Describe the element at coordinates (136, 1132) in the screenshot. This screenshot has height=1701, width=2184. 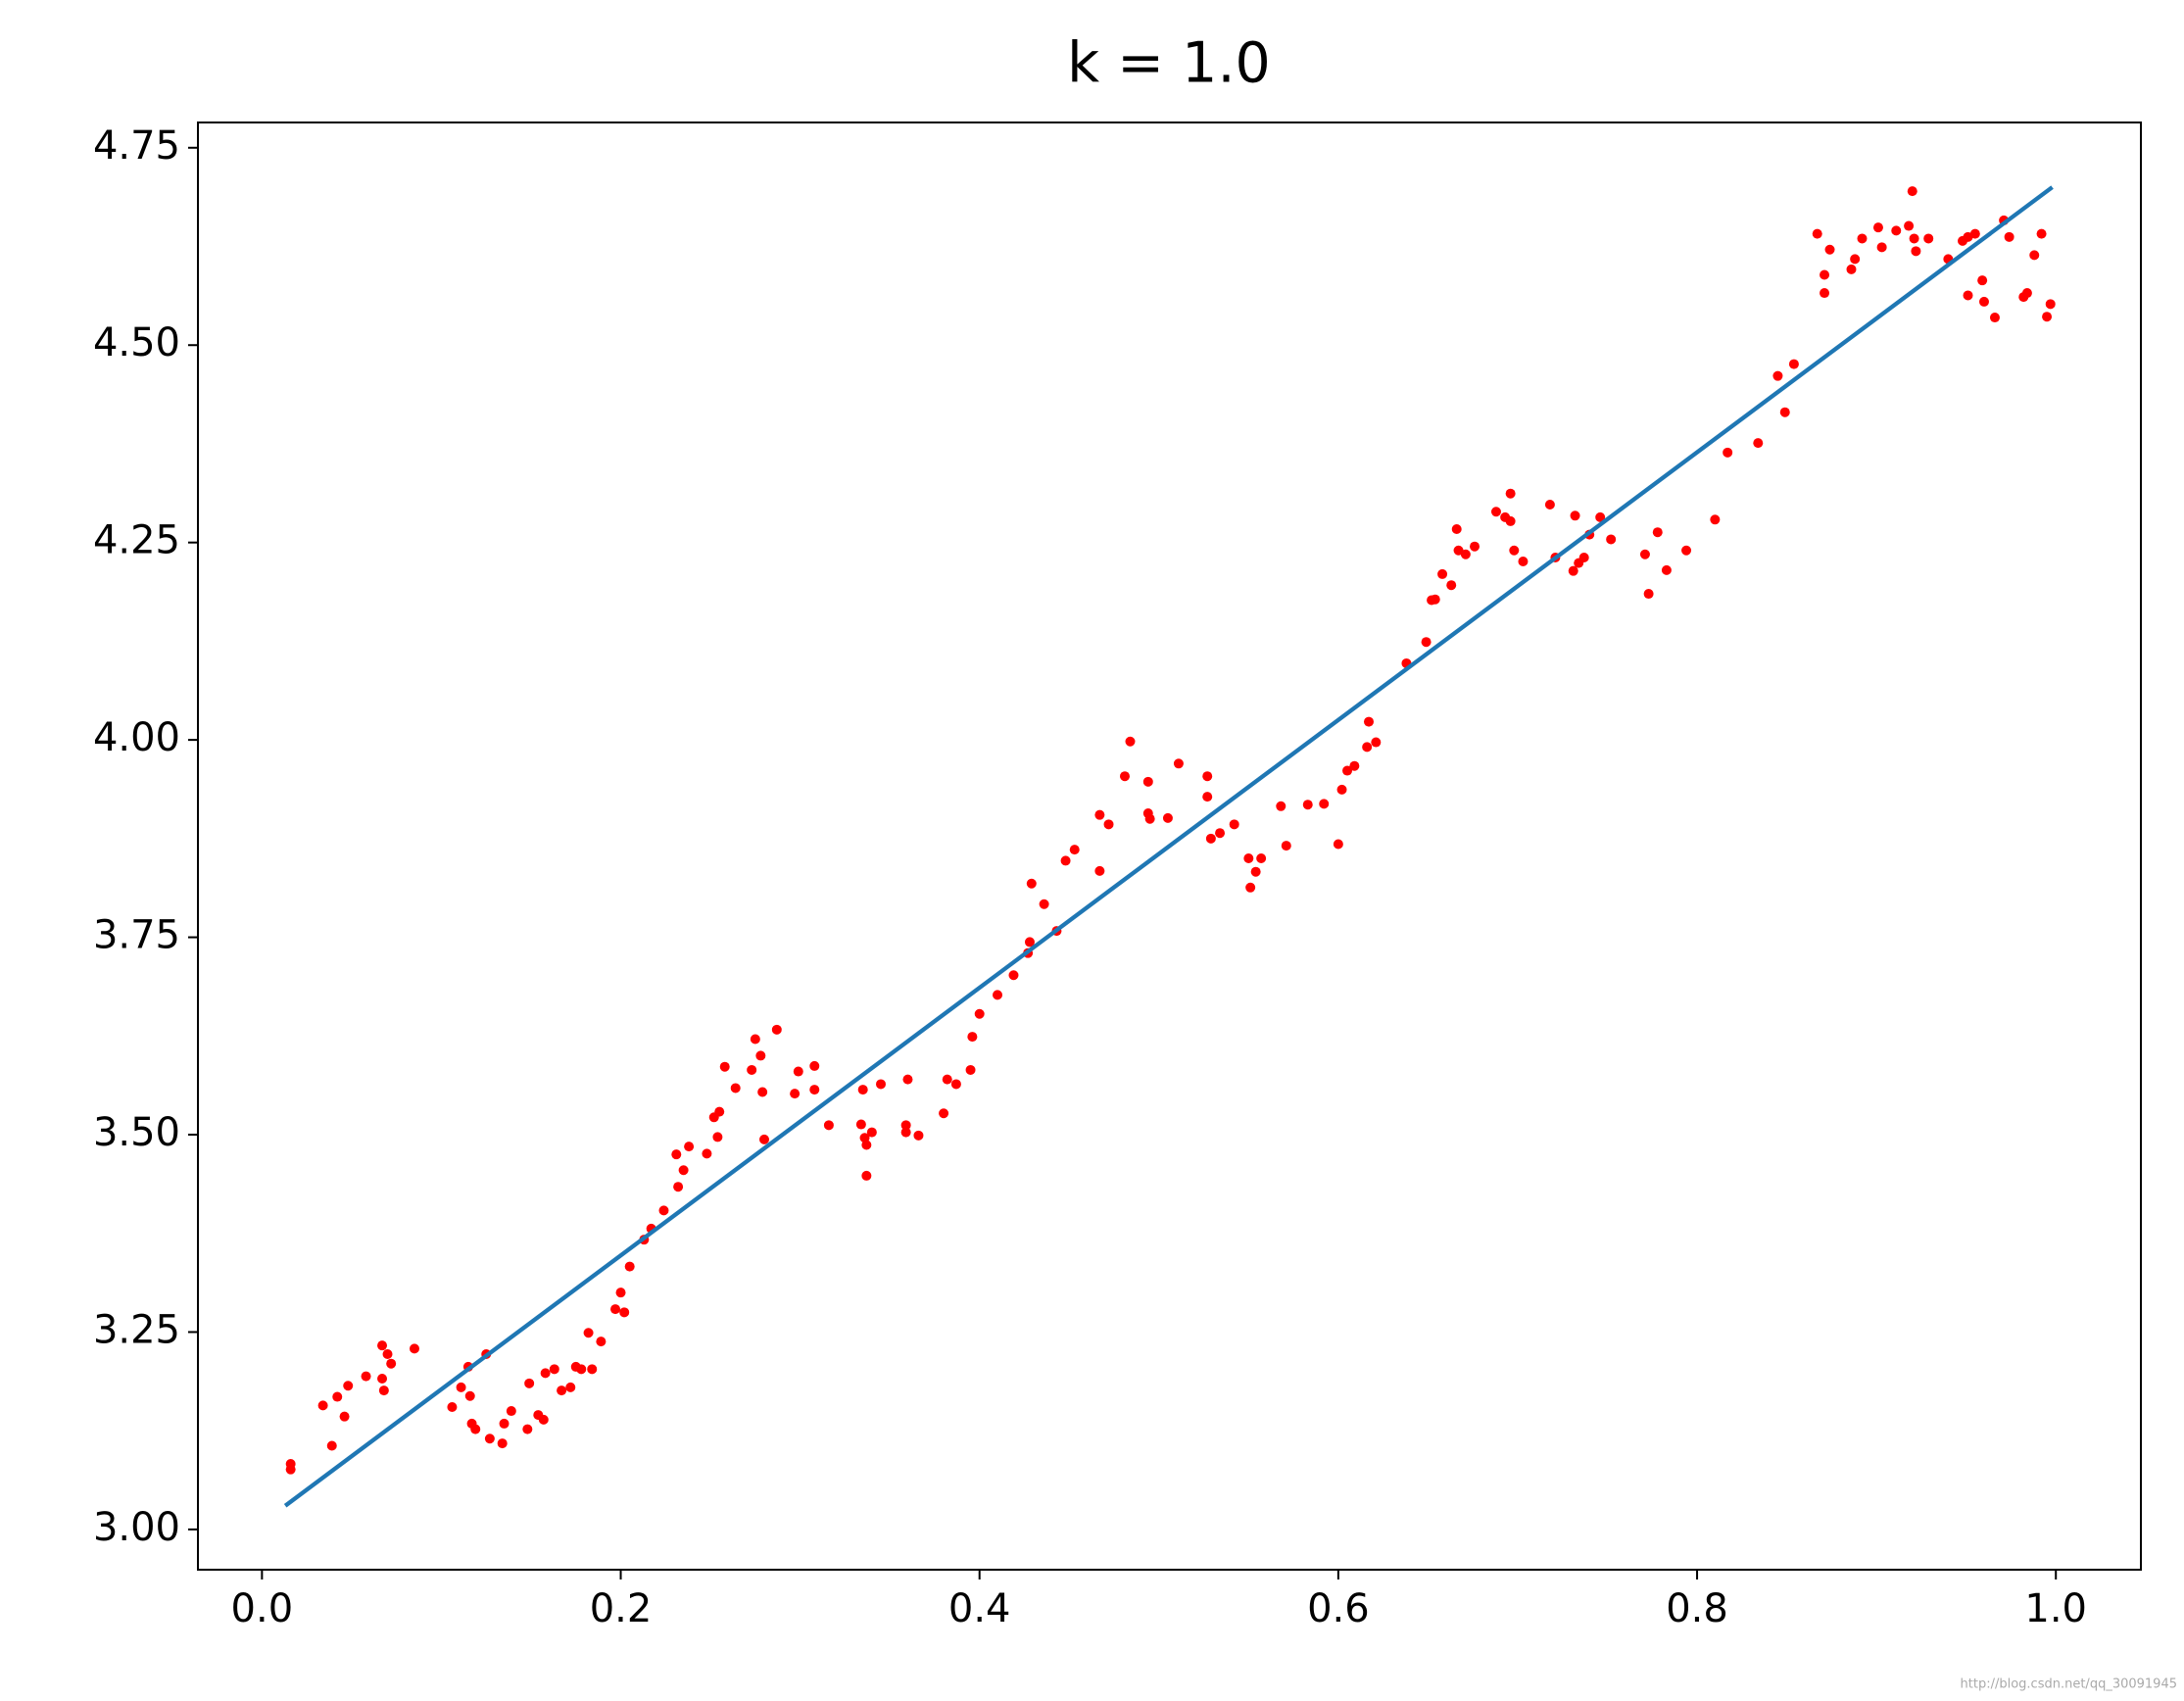
I see `y-tick-label: 3.50` at that location.